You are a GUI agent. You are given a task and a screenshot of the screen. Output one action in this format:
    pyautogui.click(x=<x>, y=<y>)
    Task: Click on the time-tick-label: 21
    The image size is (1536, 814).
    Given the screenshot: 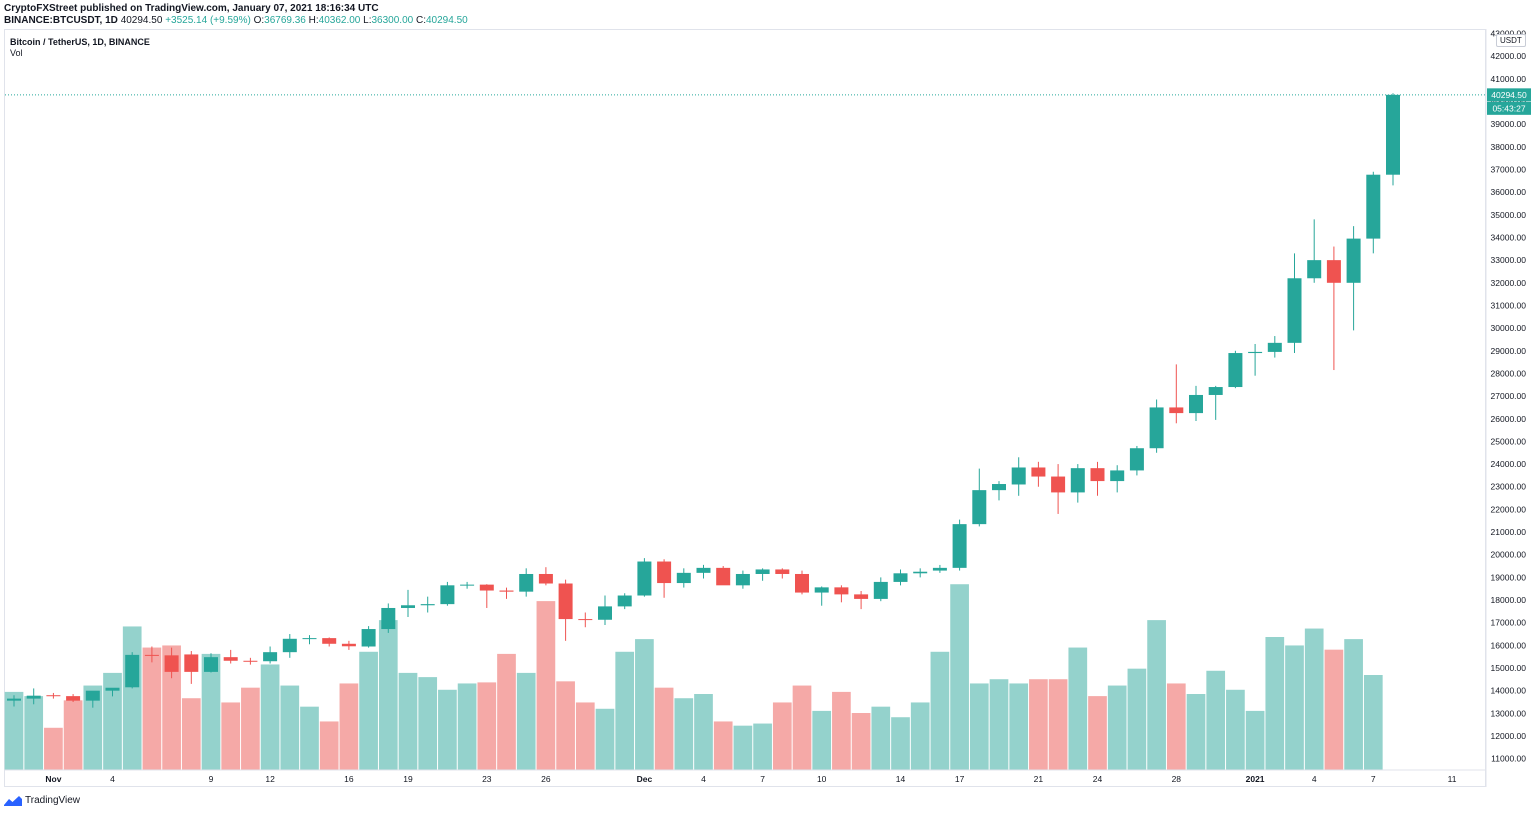 What is the action you would take?
    pyautogui.click(x=1039, y=779)
    